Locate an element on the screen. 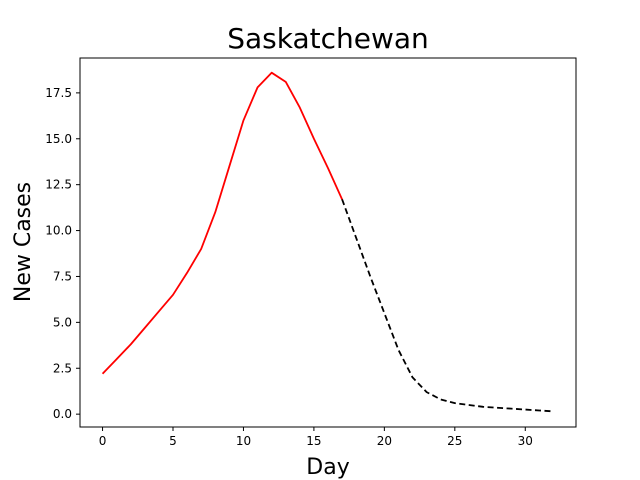 The height and width of the screenshot is (480, 640). y-tick-label: 5.0 is located at coordinates (62, 322).